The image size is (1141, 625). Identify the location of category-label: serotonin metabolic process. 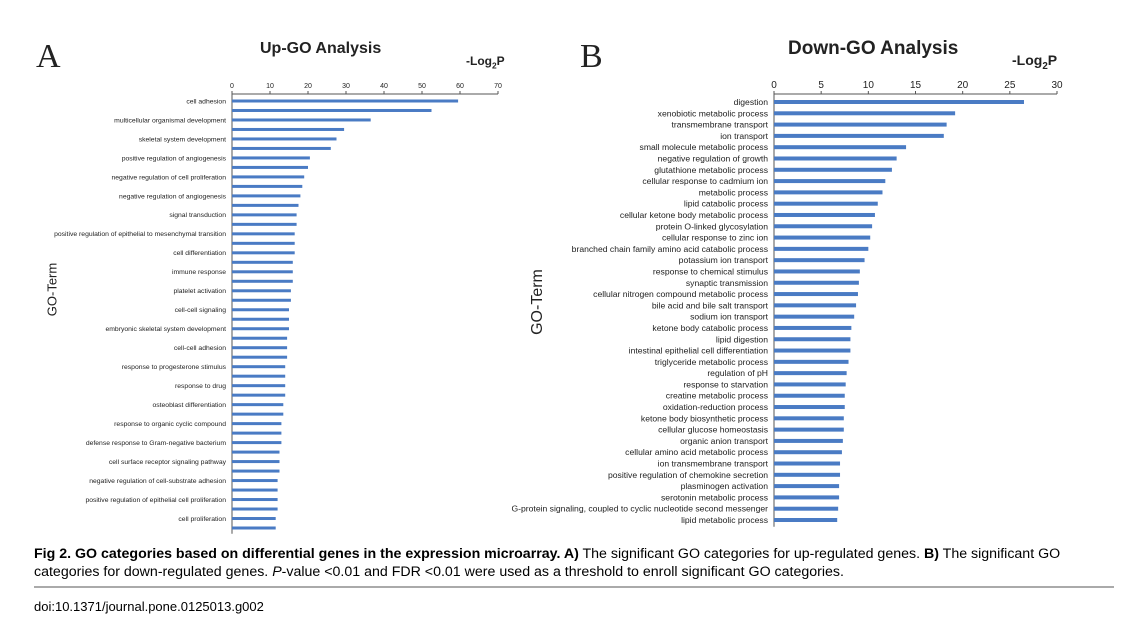
(714, 497).